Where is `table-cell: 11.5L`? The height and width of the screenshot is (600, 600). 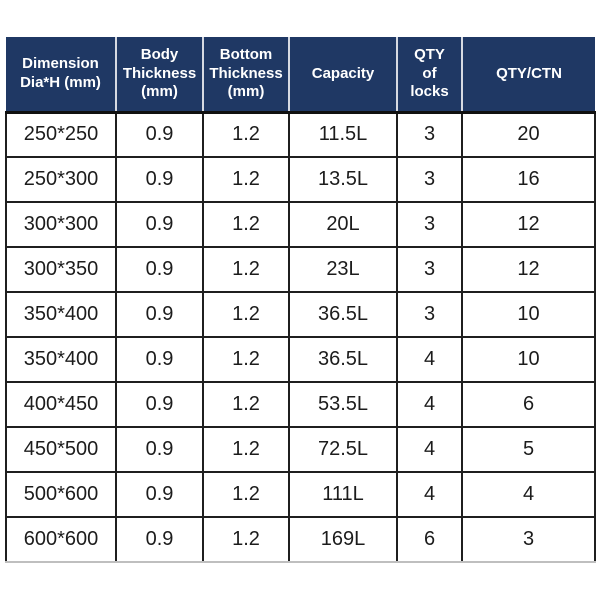
table-cell: 11.5L is located at coordinates (343, 134).